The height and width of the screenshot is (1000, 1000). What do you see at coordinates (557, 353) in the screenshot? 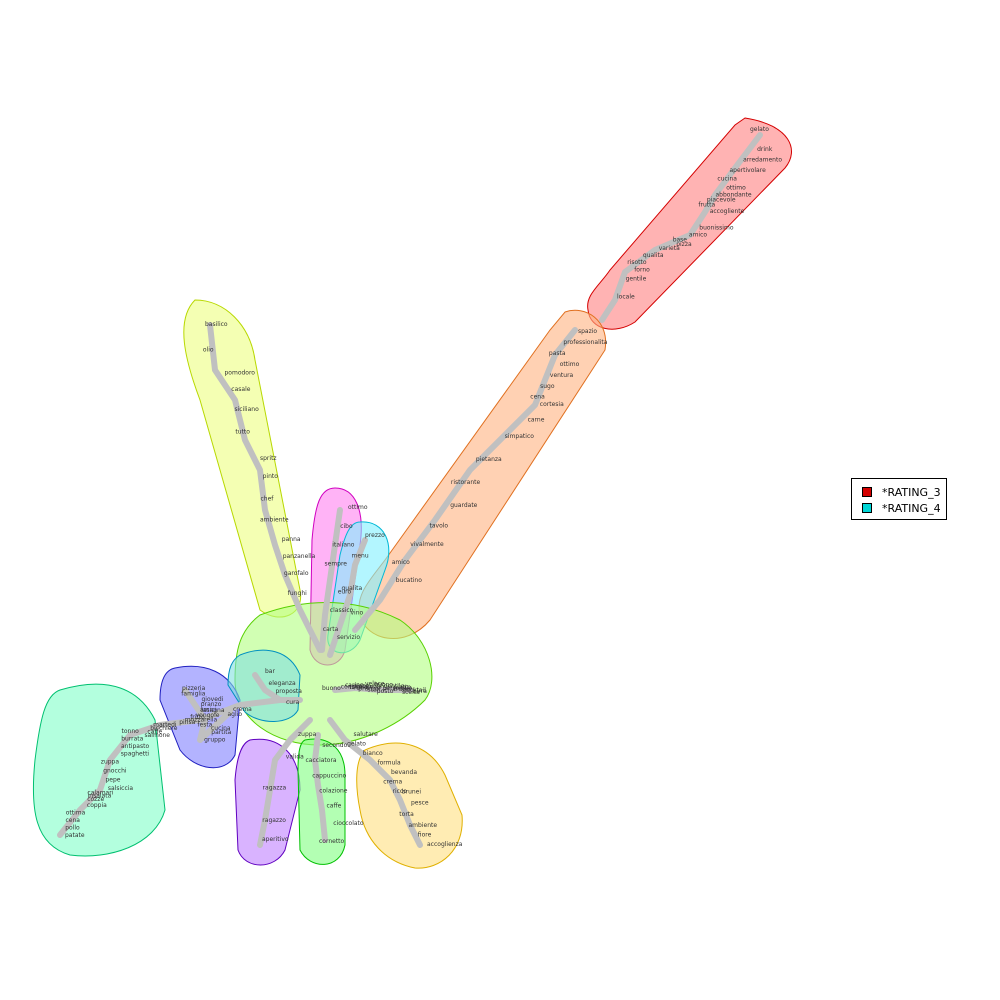
I see `node-label: pasta` at bounding box center [557, 353].